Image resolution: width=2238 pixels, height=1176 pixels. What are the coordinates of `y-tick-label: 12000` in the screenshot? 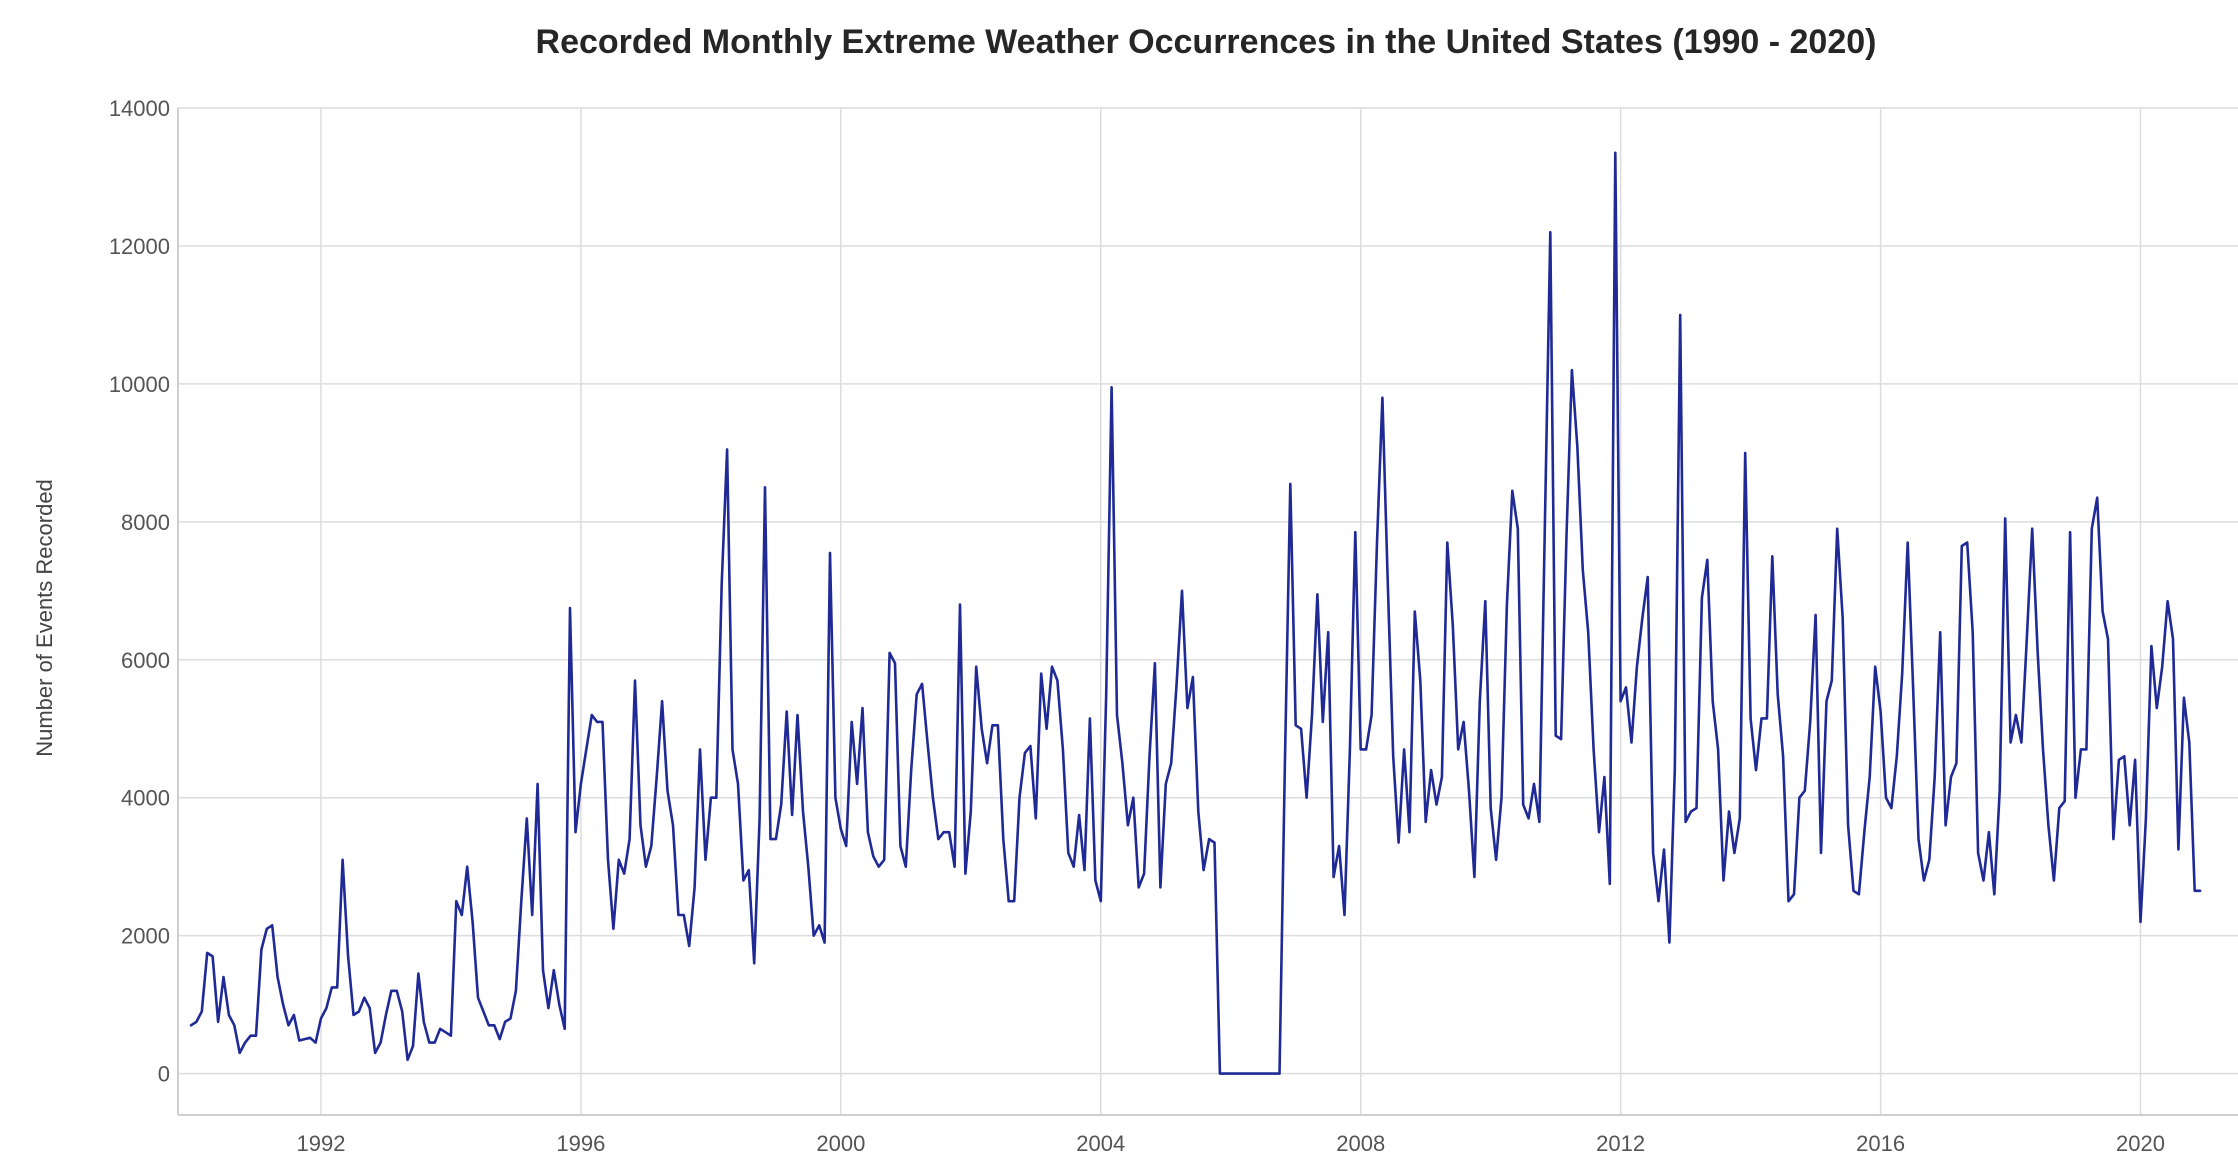 It's located at (139, 246).